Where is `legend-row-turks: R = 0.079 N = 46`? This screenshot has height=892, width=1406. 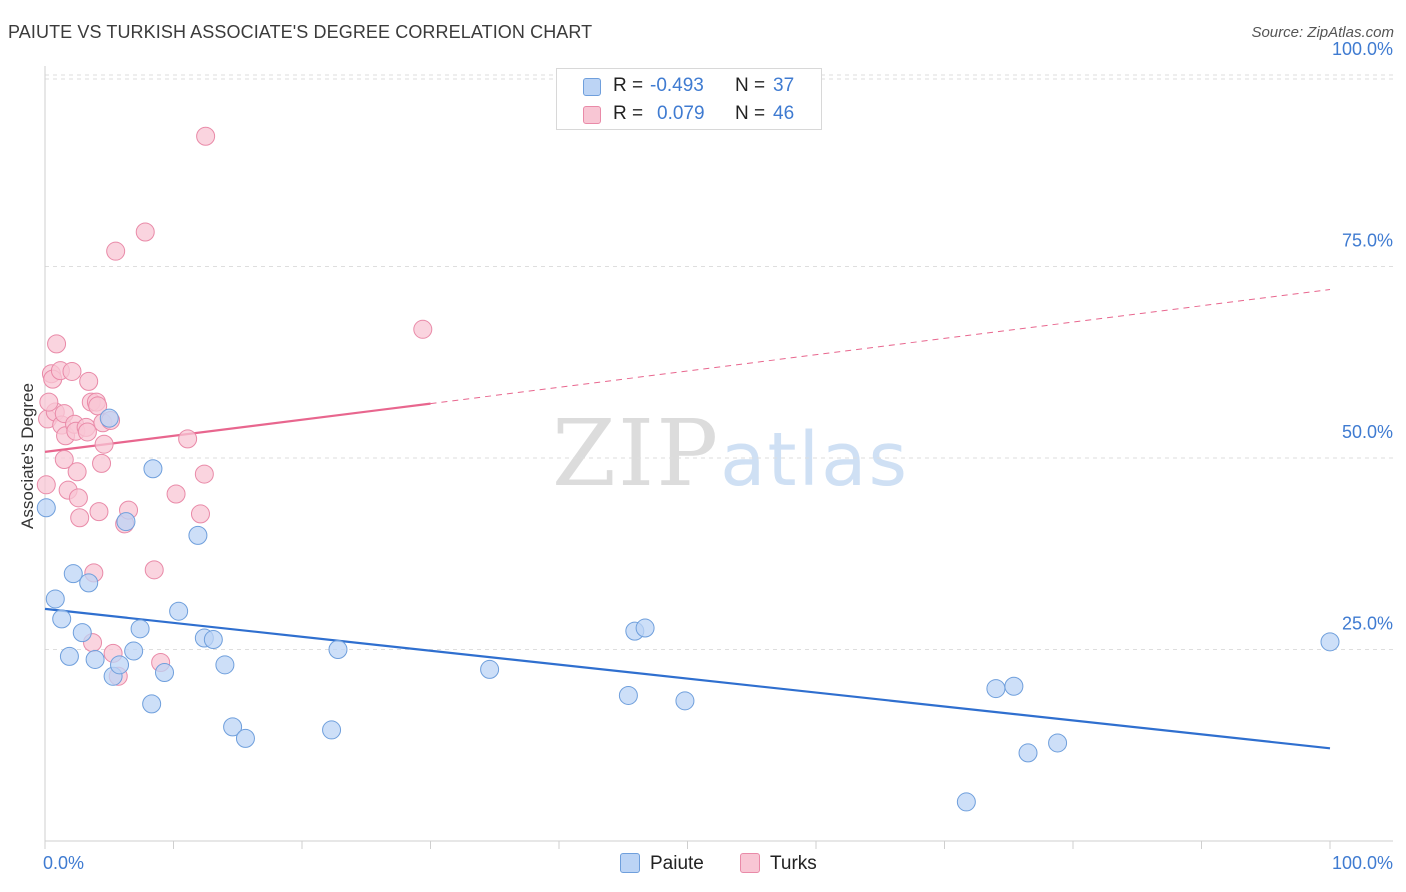
legend-row-turks: R = 0.079 N = 46 is located at coordinates (689, 114).